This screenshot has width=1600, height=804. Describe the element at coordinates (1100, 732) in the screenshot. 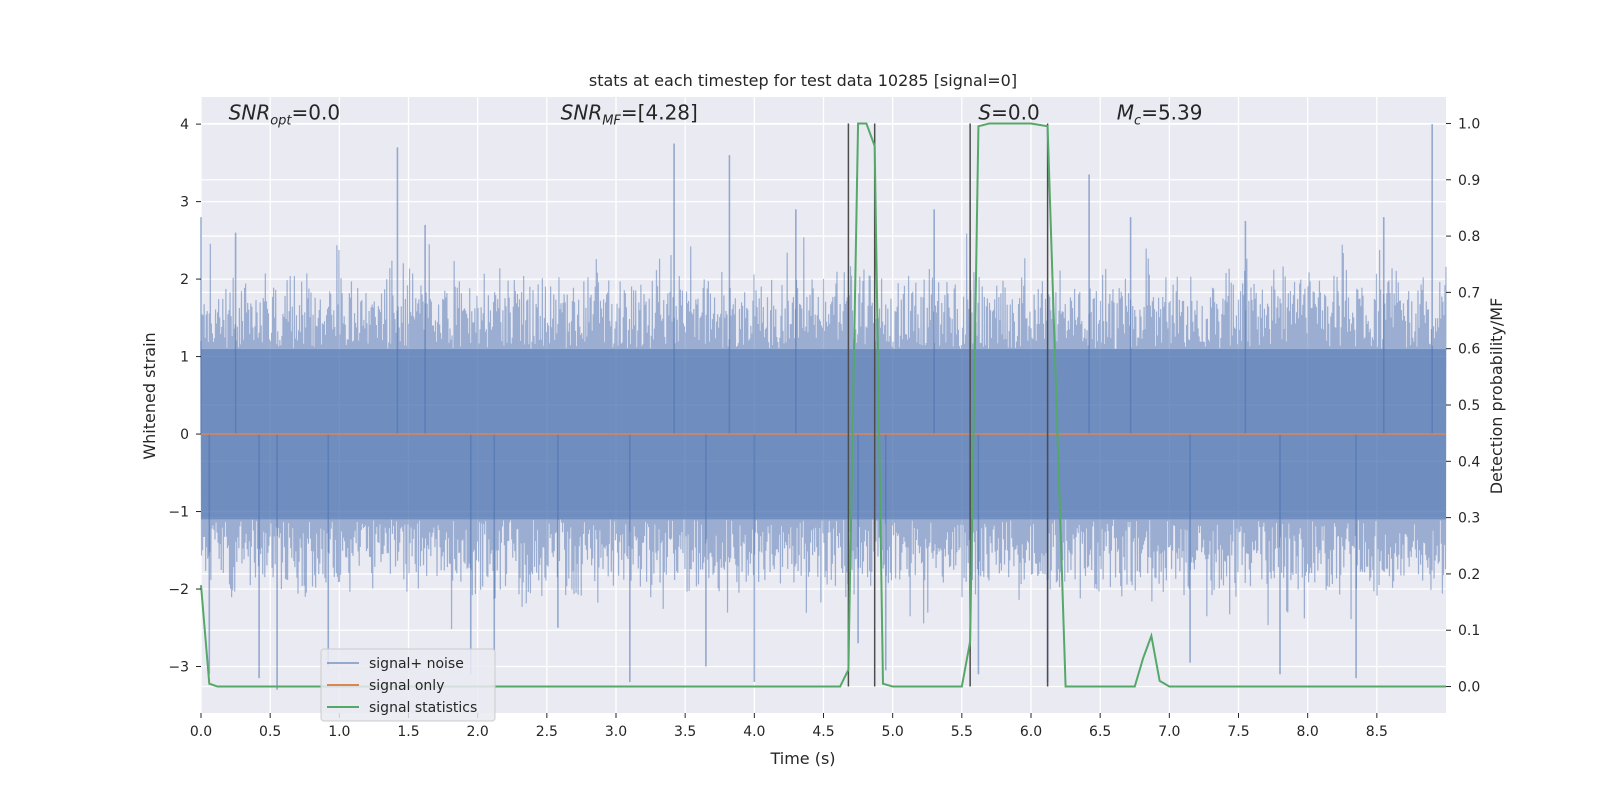

I see `x-tick-label: 6.5` at that location.